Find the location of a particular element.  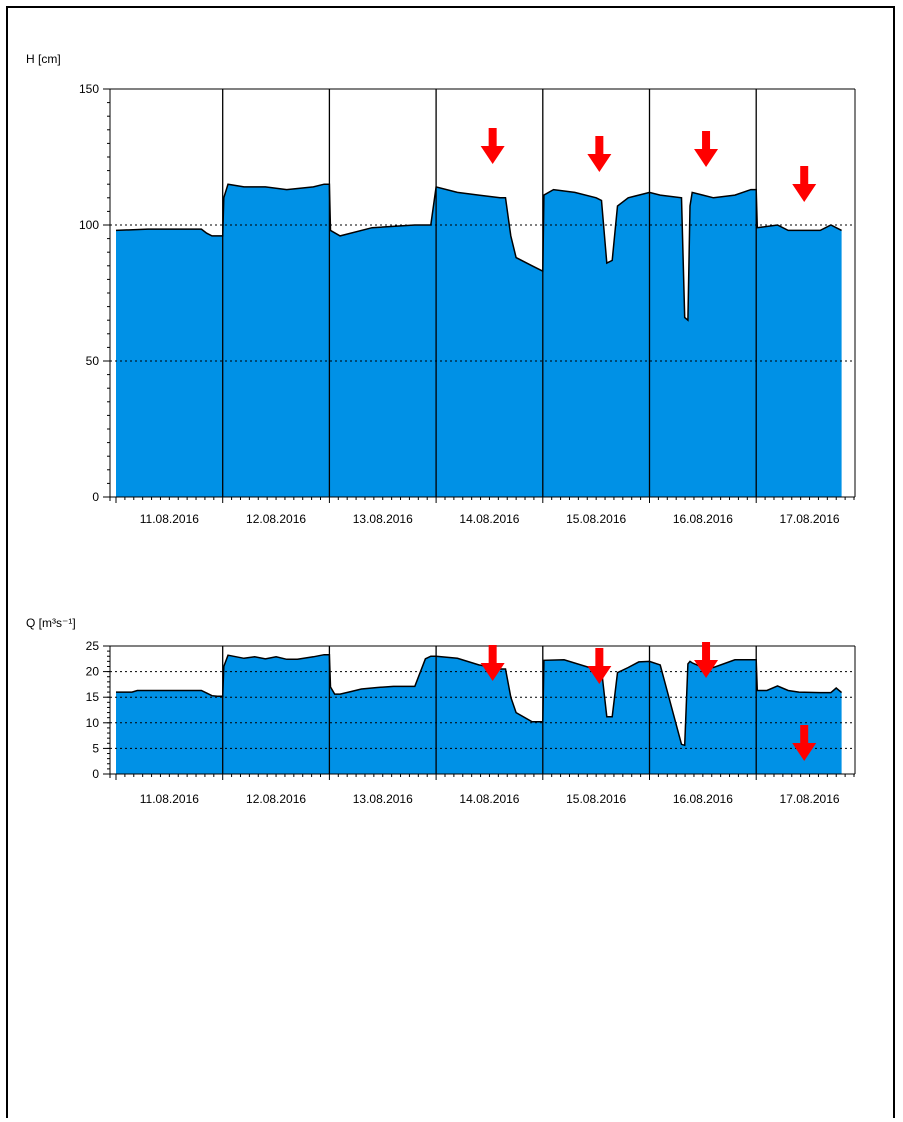

y-tick-label: 100 is located at coordinates (89, 225).